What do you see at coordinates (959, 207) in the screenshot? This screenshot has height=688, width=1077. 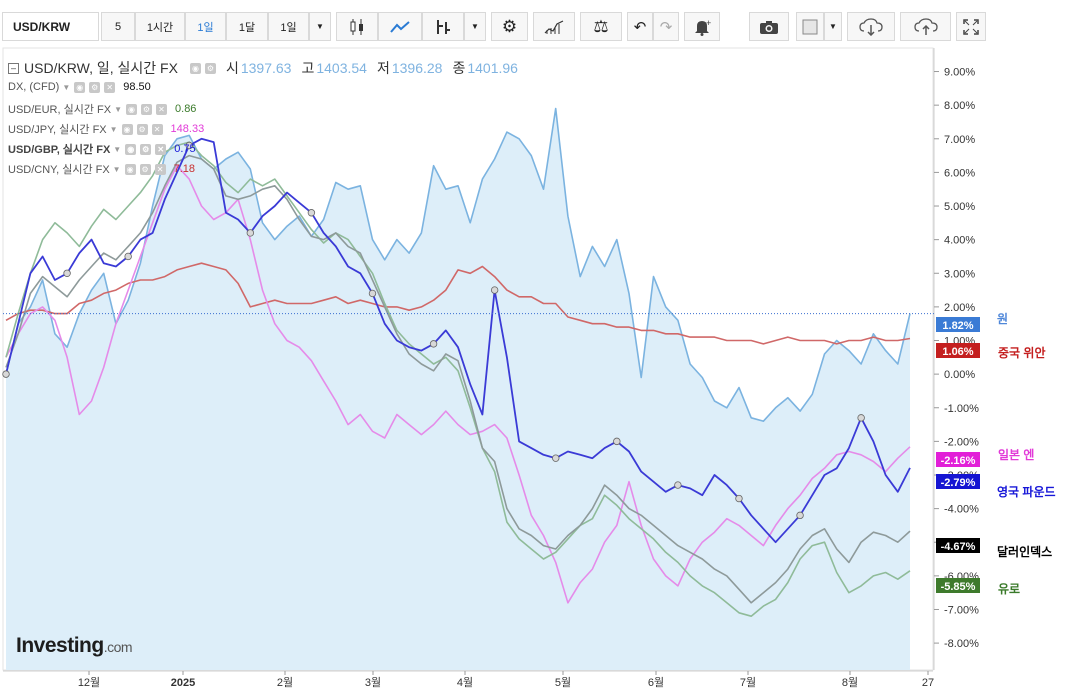 I see `y-tick-label: 5.00%` at bounding box center [959, 207].